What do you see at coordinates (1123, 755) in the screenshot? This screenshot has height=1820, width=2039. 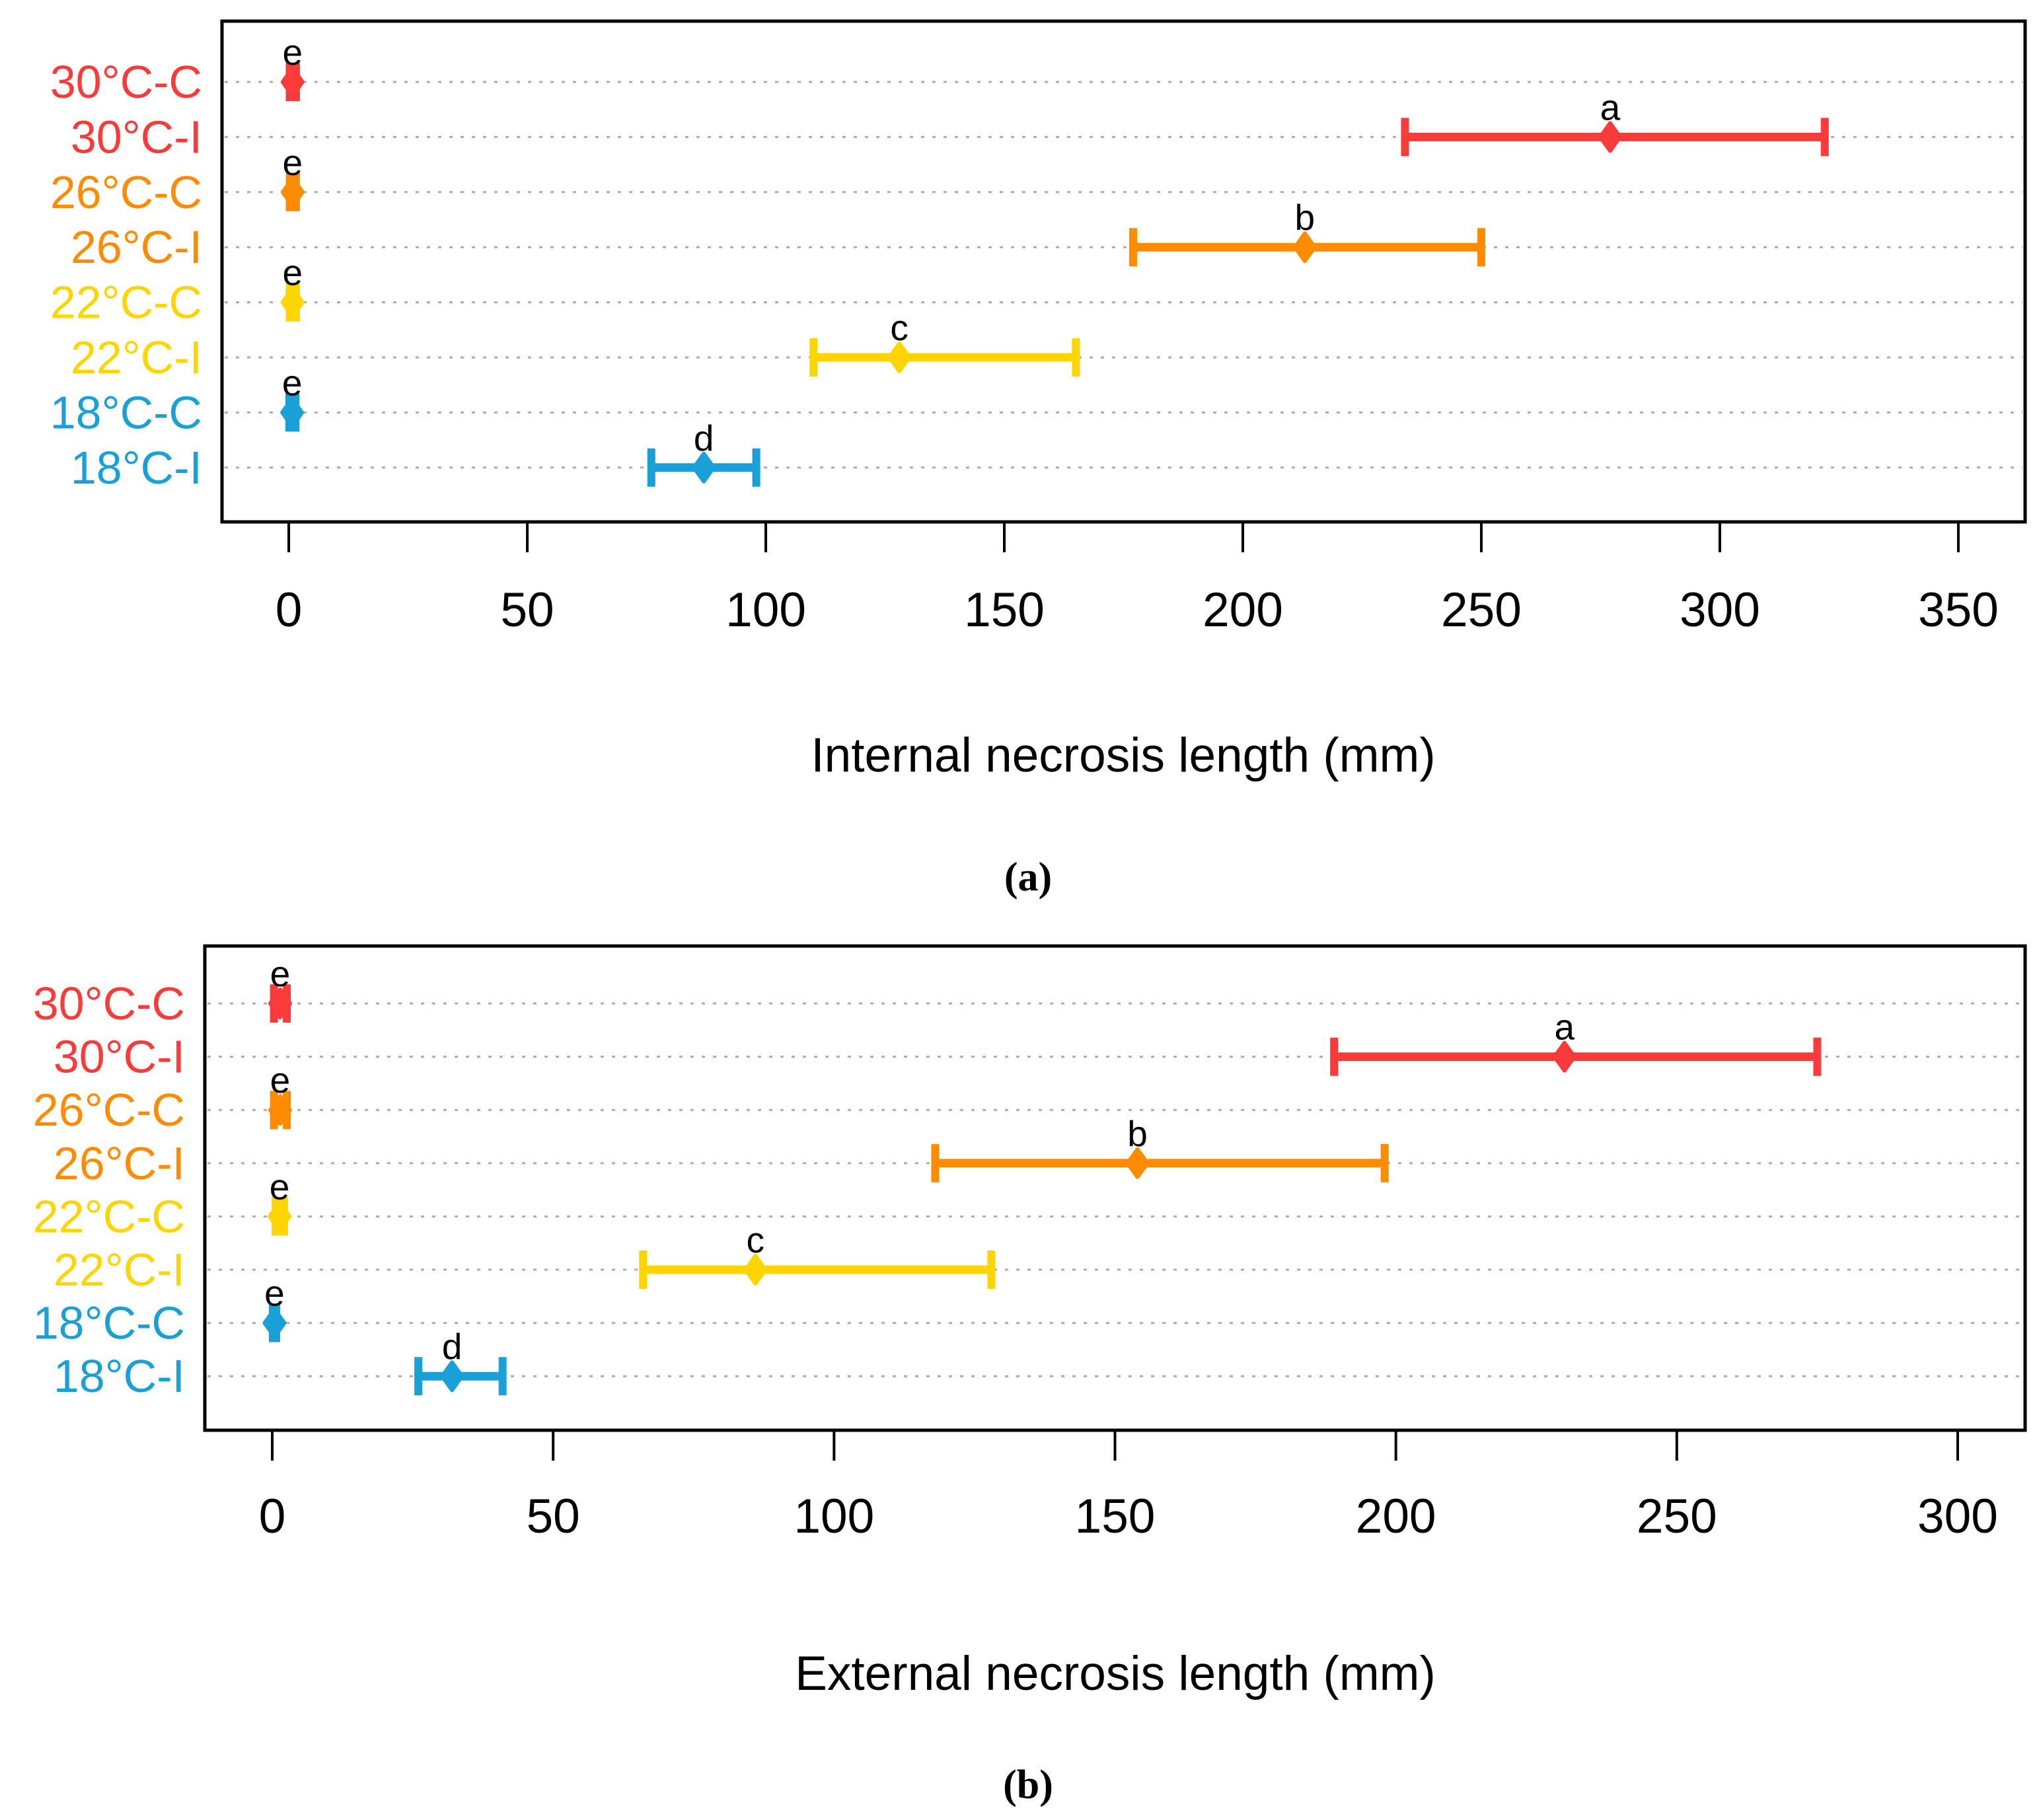 I see `panel-a-x-axis-title: Internal necrosis length (mm)` at bounding box center [1123, 755].